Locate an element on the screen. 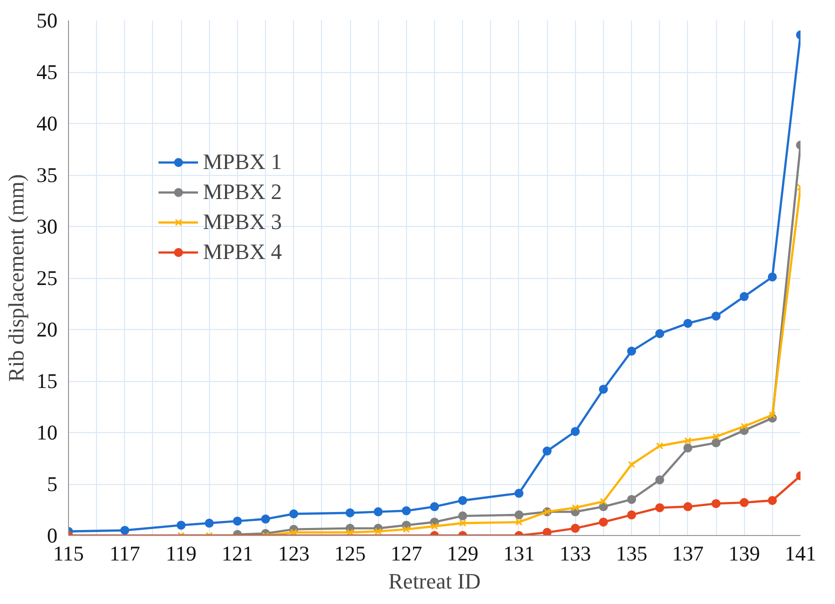 The width and height of the screenshot is (835, 604). y-tick-label: 30 is located at coordinates (47, 226).